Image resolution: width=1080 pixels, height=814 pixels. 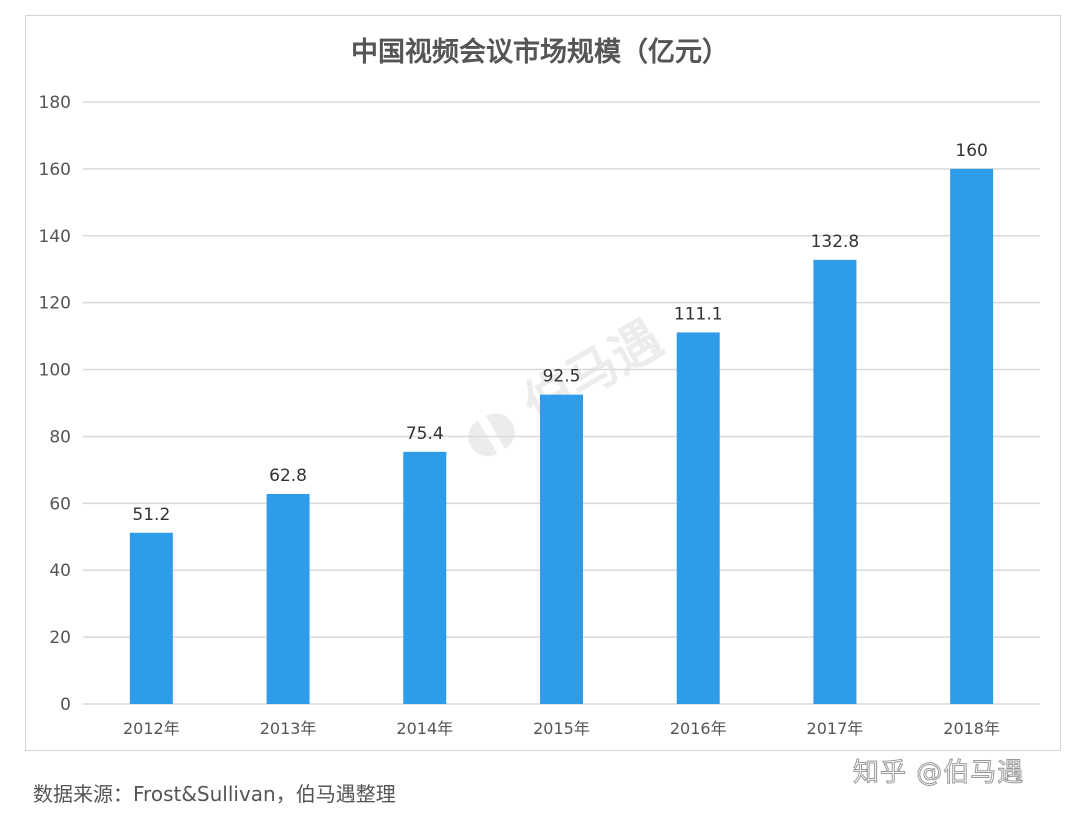 What do you see at coordinates (424, 728) in the screenshot?
I see `x-tick-label: 2014年` at bounding box center [424, 728].